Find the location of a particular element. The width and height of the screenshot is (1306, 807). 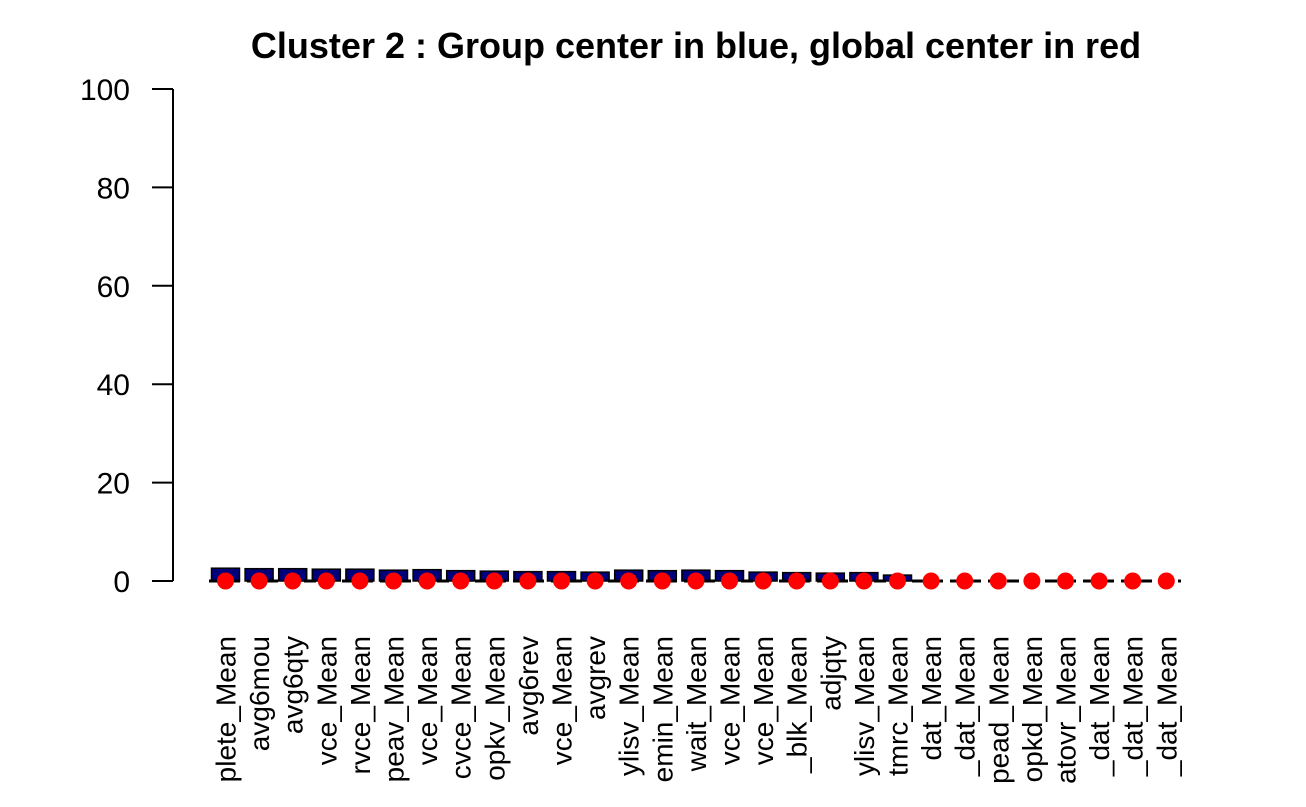

category-label: wait_Mean is located at coordinates (696, 704).